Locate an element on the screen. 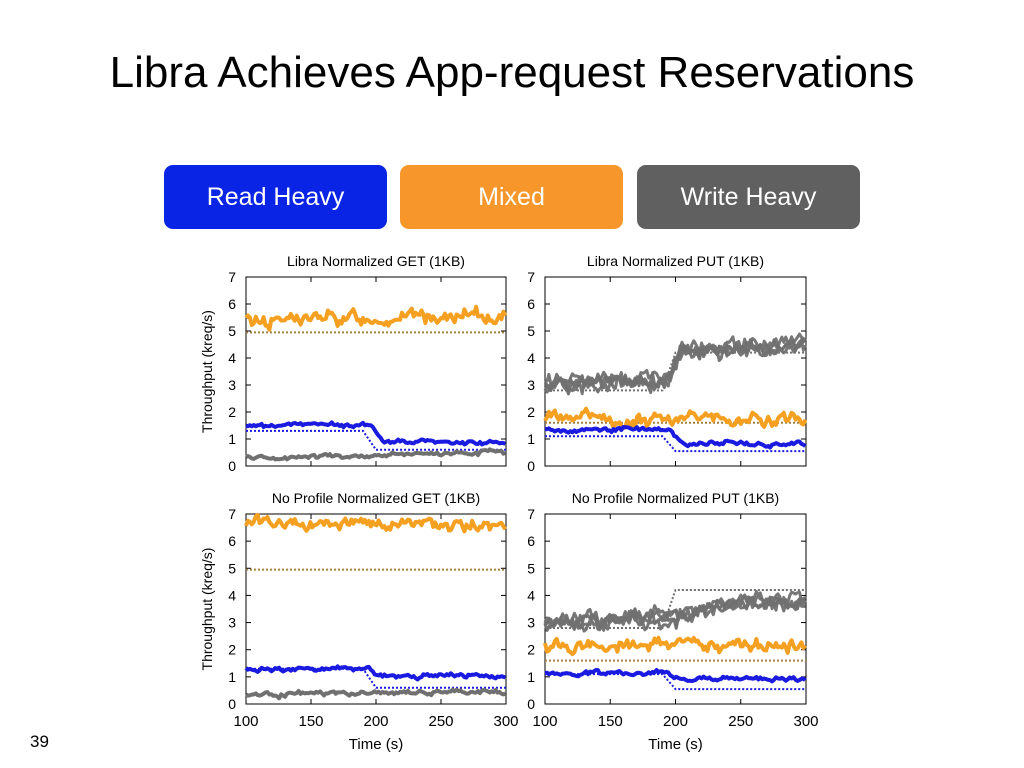 This screenshot has height=768, width=1024. legend-read-heavy: Read Heavy is located at coordinates (275, 197).